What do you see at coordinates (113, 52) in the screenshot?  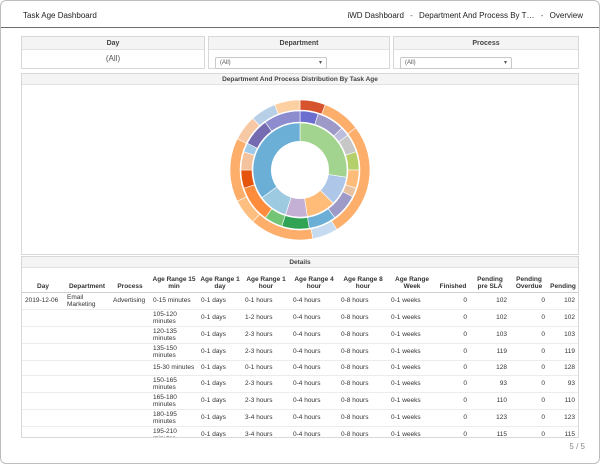 I see `filter-day: Day (All)` at bounding box center [113, 52].